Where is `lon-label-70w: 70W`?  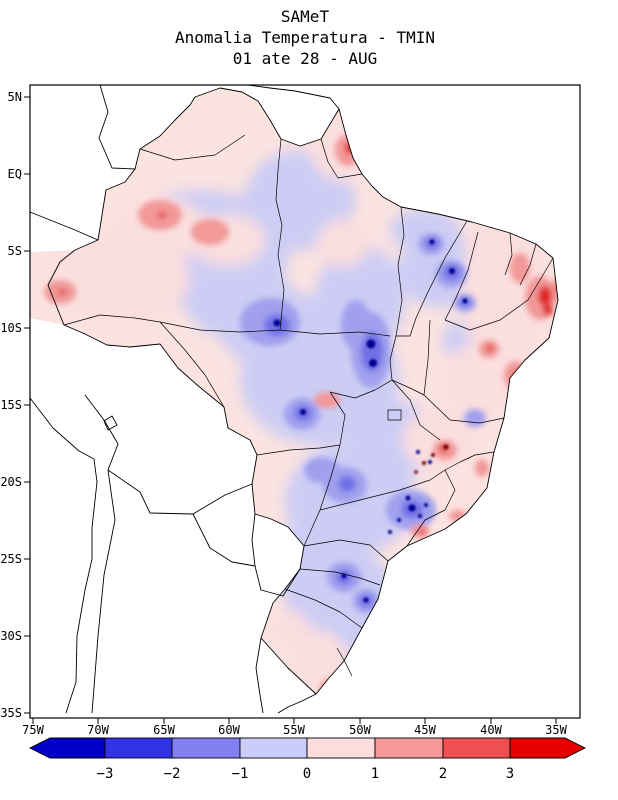
lon-label-70w: 70W is located at coordinates (98, 730).